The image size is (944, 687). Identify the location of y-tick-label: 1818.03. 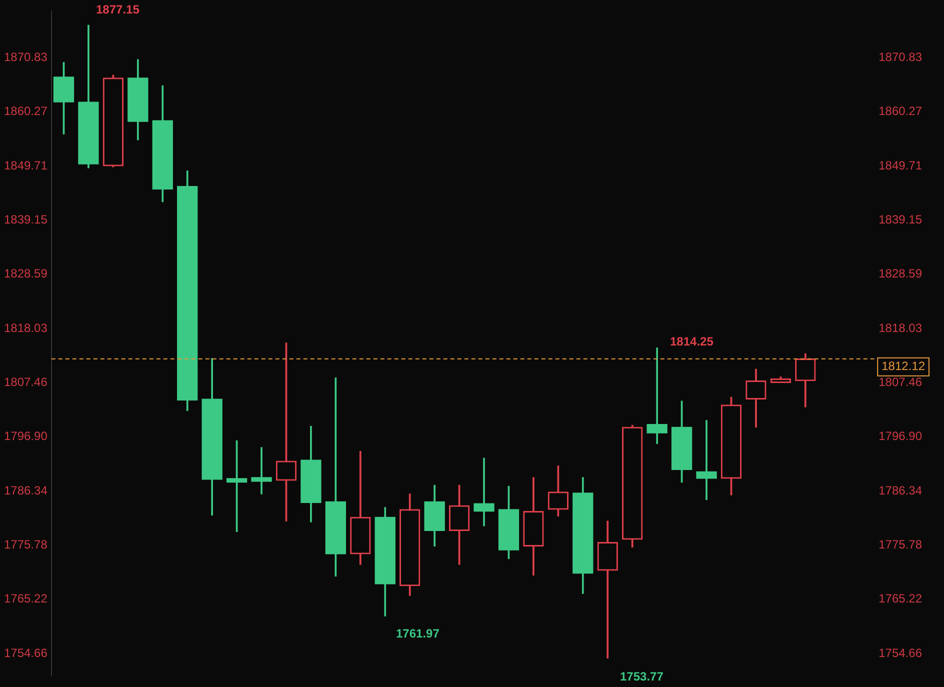
(26, 327).